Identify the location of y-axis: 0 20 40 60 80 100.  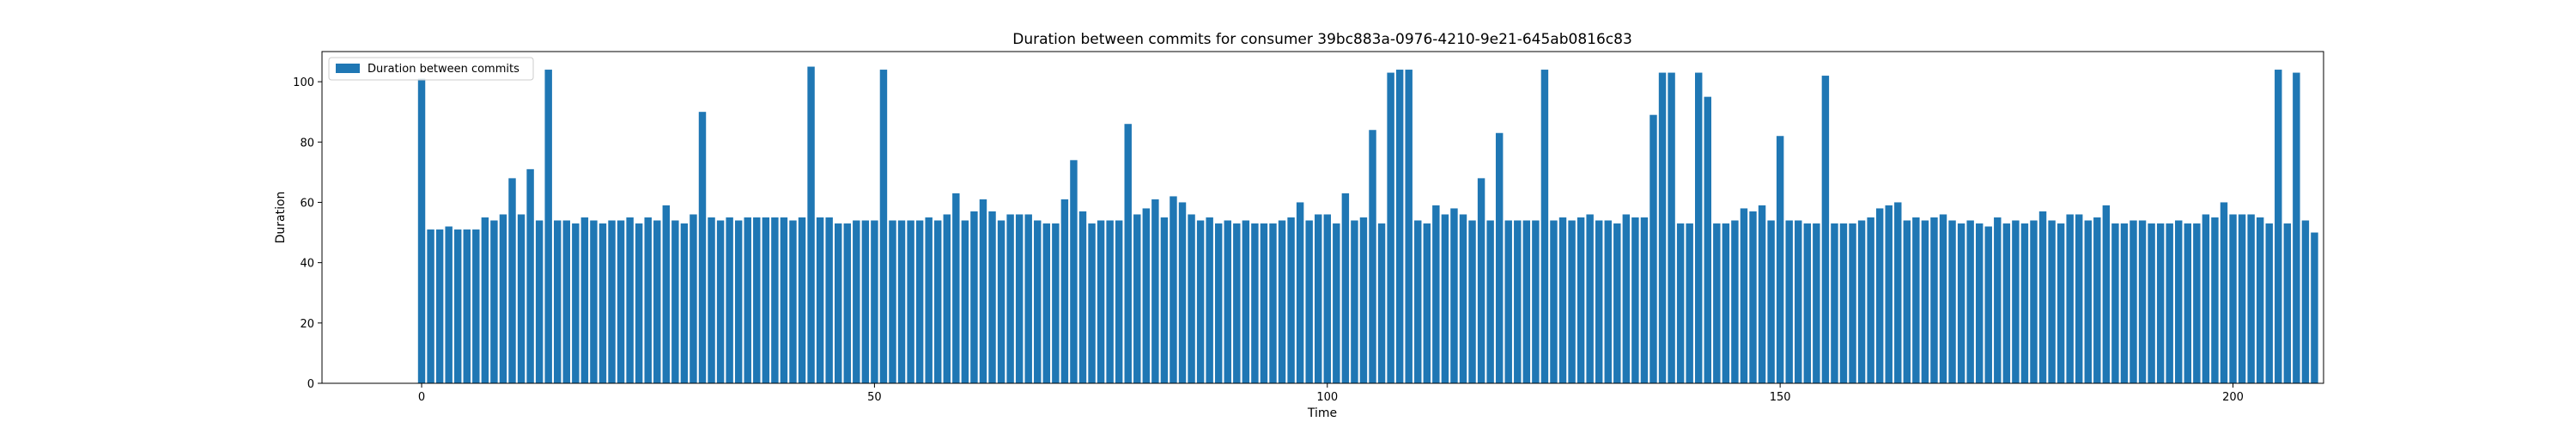
(307, 234).